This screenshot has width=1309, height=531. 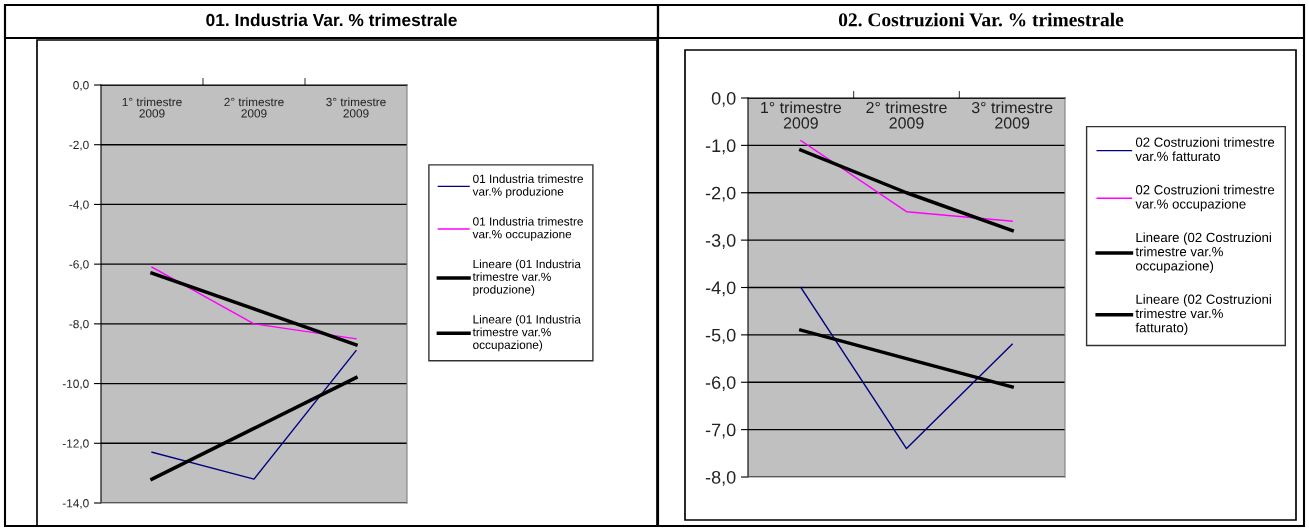 I want to click on chart-title: 02. Costruzioni Var. % trimestrale, so click(x=981, y=19).